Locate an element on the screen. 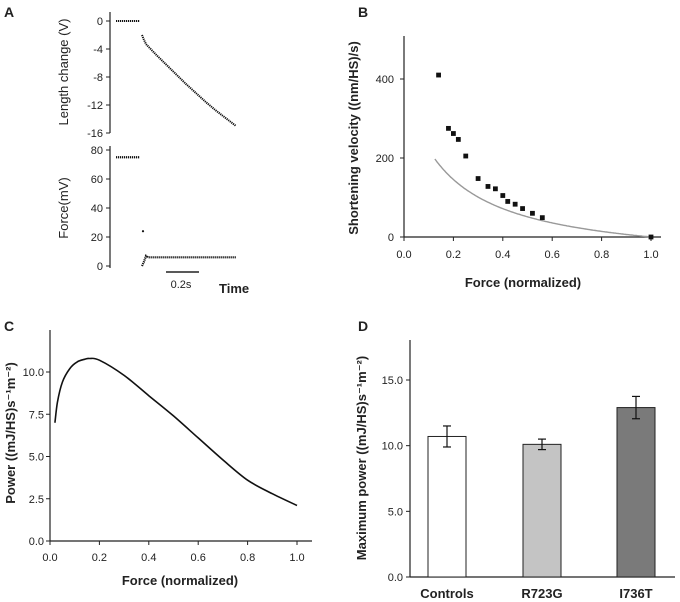 This screenshot has height=602, width=680. panel-c-xtick-label: 0.6 is located at coordinates (198, 558).